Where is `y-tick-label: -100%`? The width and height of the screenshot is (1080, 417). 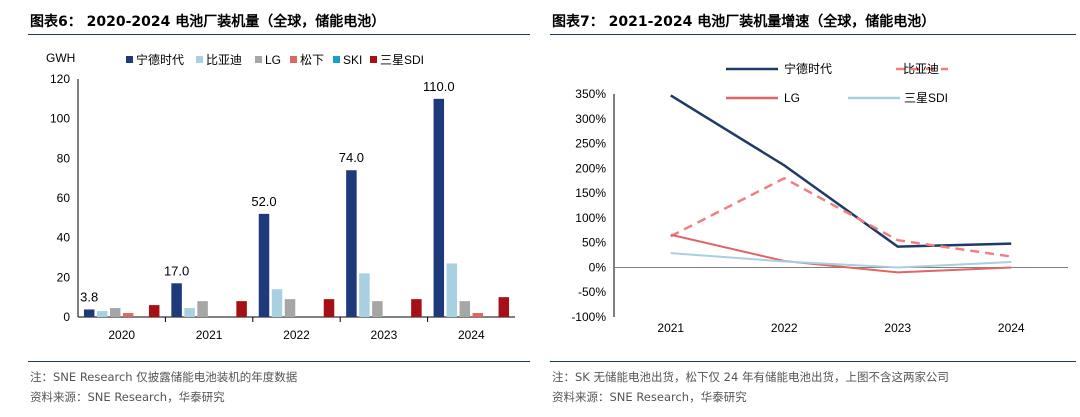
y-tick-label: -100% is located at coordinates (588, 317).